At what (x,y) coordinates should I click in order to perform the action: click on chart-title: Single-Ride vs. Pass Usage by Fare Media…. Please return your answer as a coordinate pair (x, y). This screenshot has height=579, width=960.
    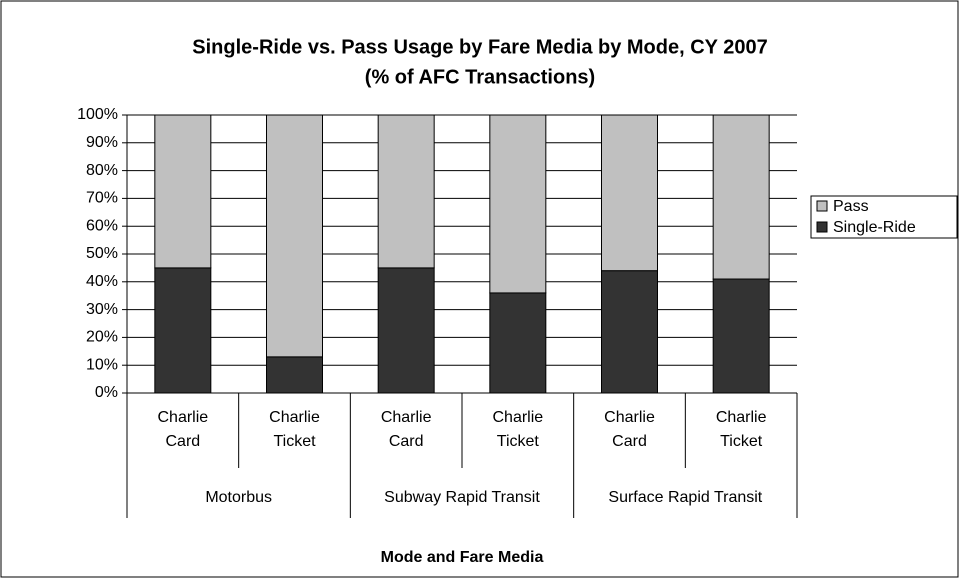
    Looking at the image, I should click on (479, 47).